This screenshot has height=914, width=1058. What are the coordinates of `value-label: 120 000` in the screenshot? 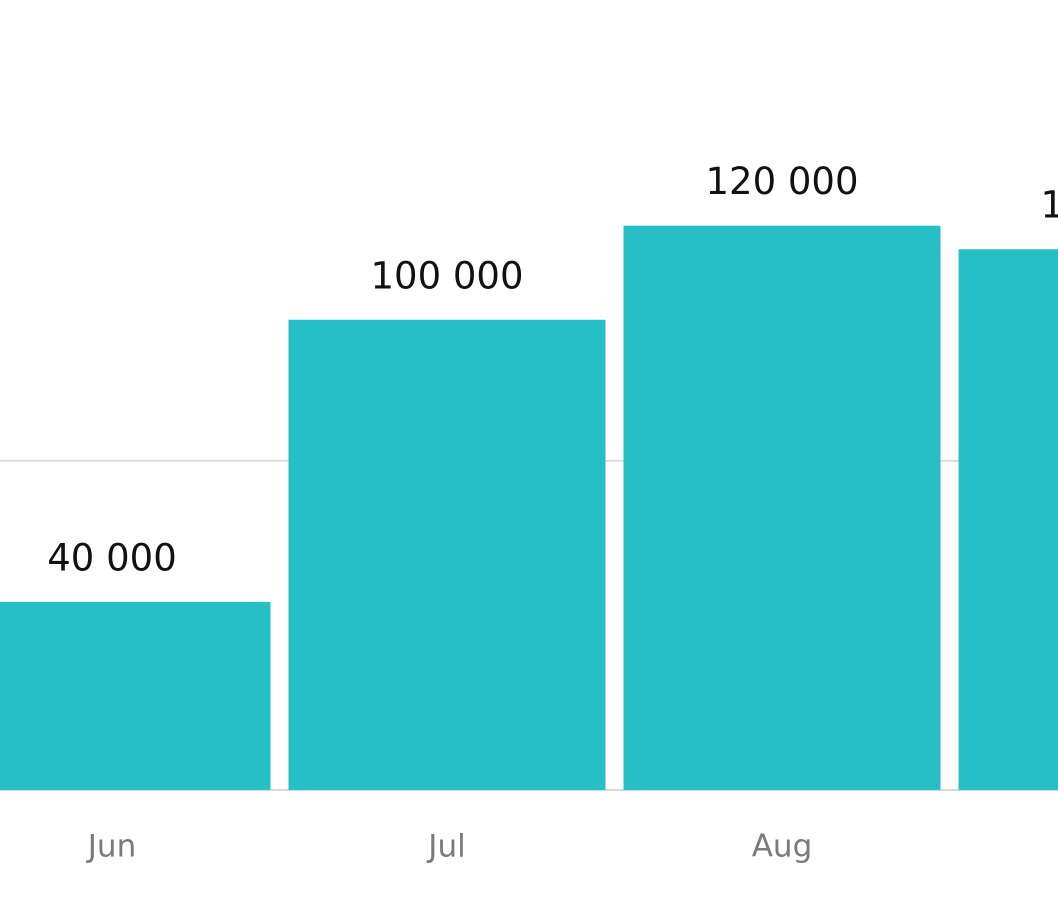 It's located at (781, 181).